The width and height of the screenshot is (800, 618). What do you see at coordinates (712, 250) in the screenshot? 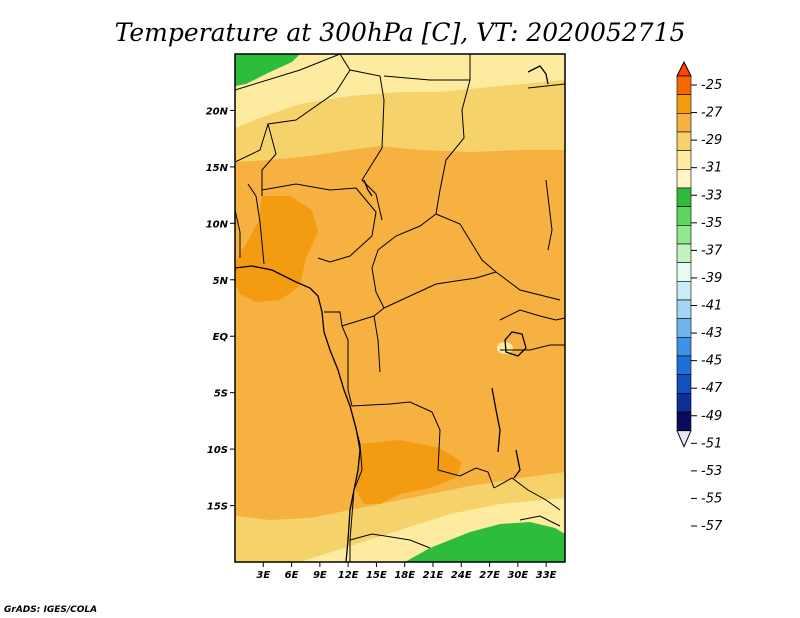
I see `colorbar-label: -37` at bounding box center [712, 250].